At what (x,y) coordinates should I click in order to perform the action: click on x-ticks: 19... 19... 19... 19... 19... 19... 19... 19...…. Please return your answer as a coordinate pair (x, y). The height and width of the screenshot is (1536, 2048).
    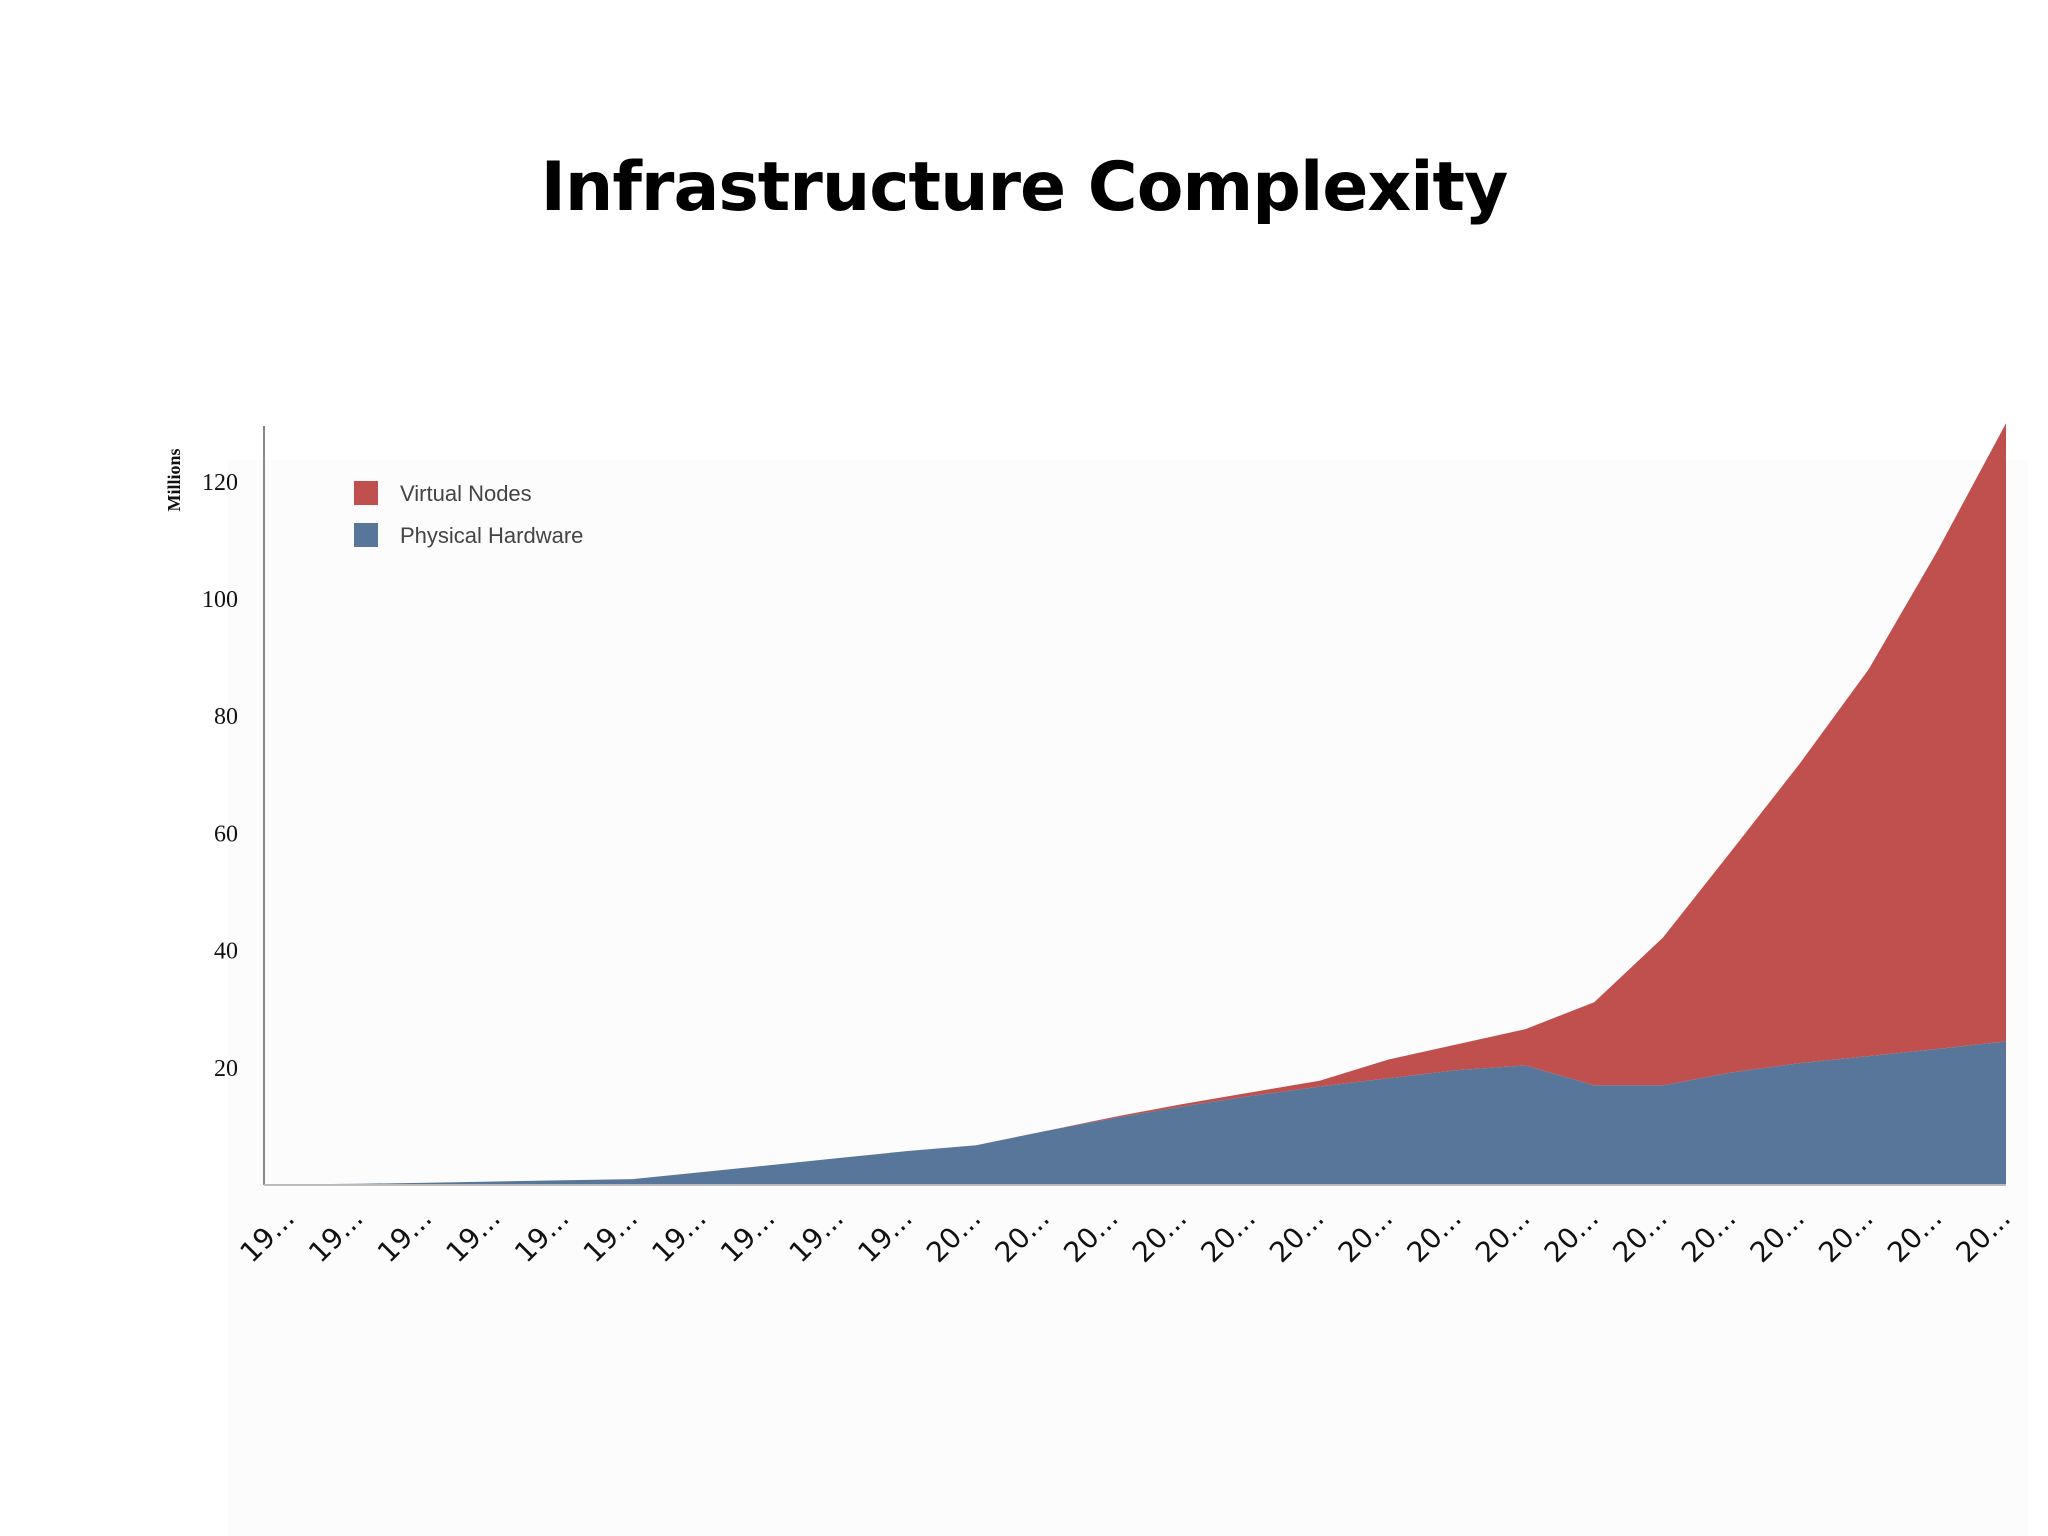
    Looking at the image, I should click on (1125, 1235).